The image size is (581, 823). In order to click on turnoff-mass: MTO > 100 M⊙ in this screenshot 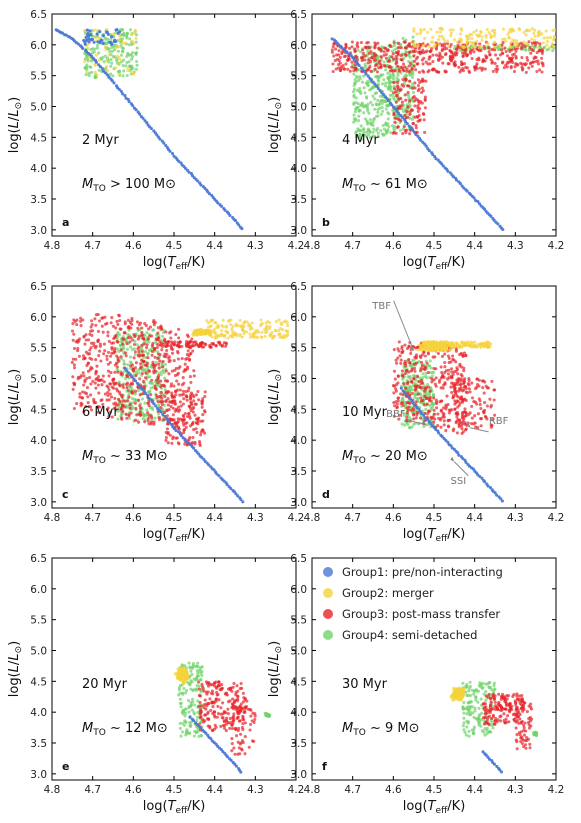, I will do `click(129, 185)`.